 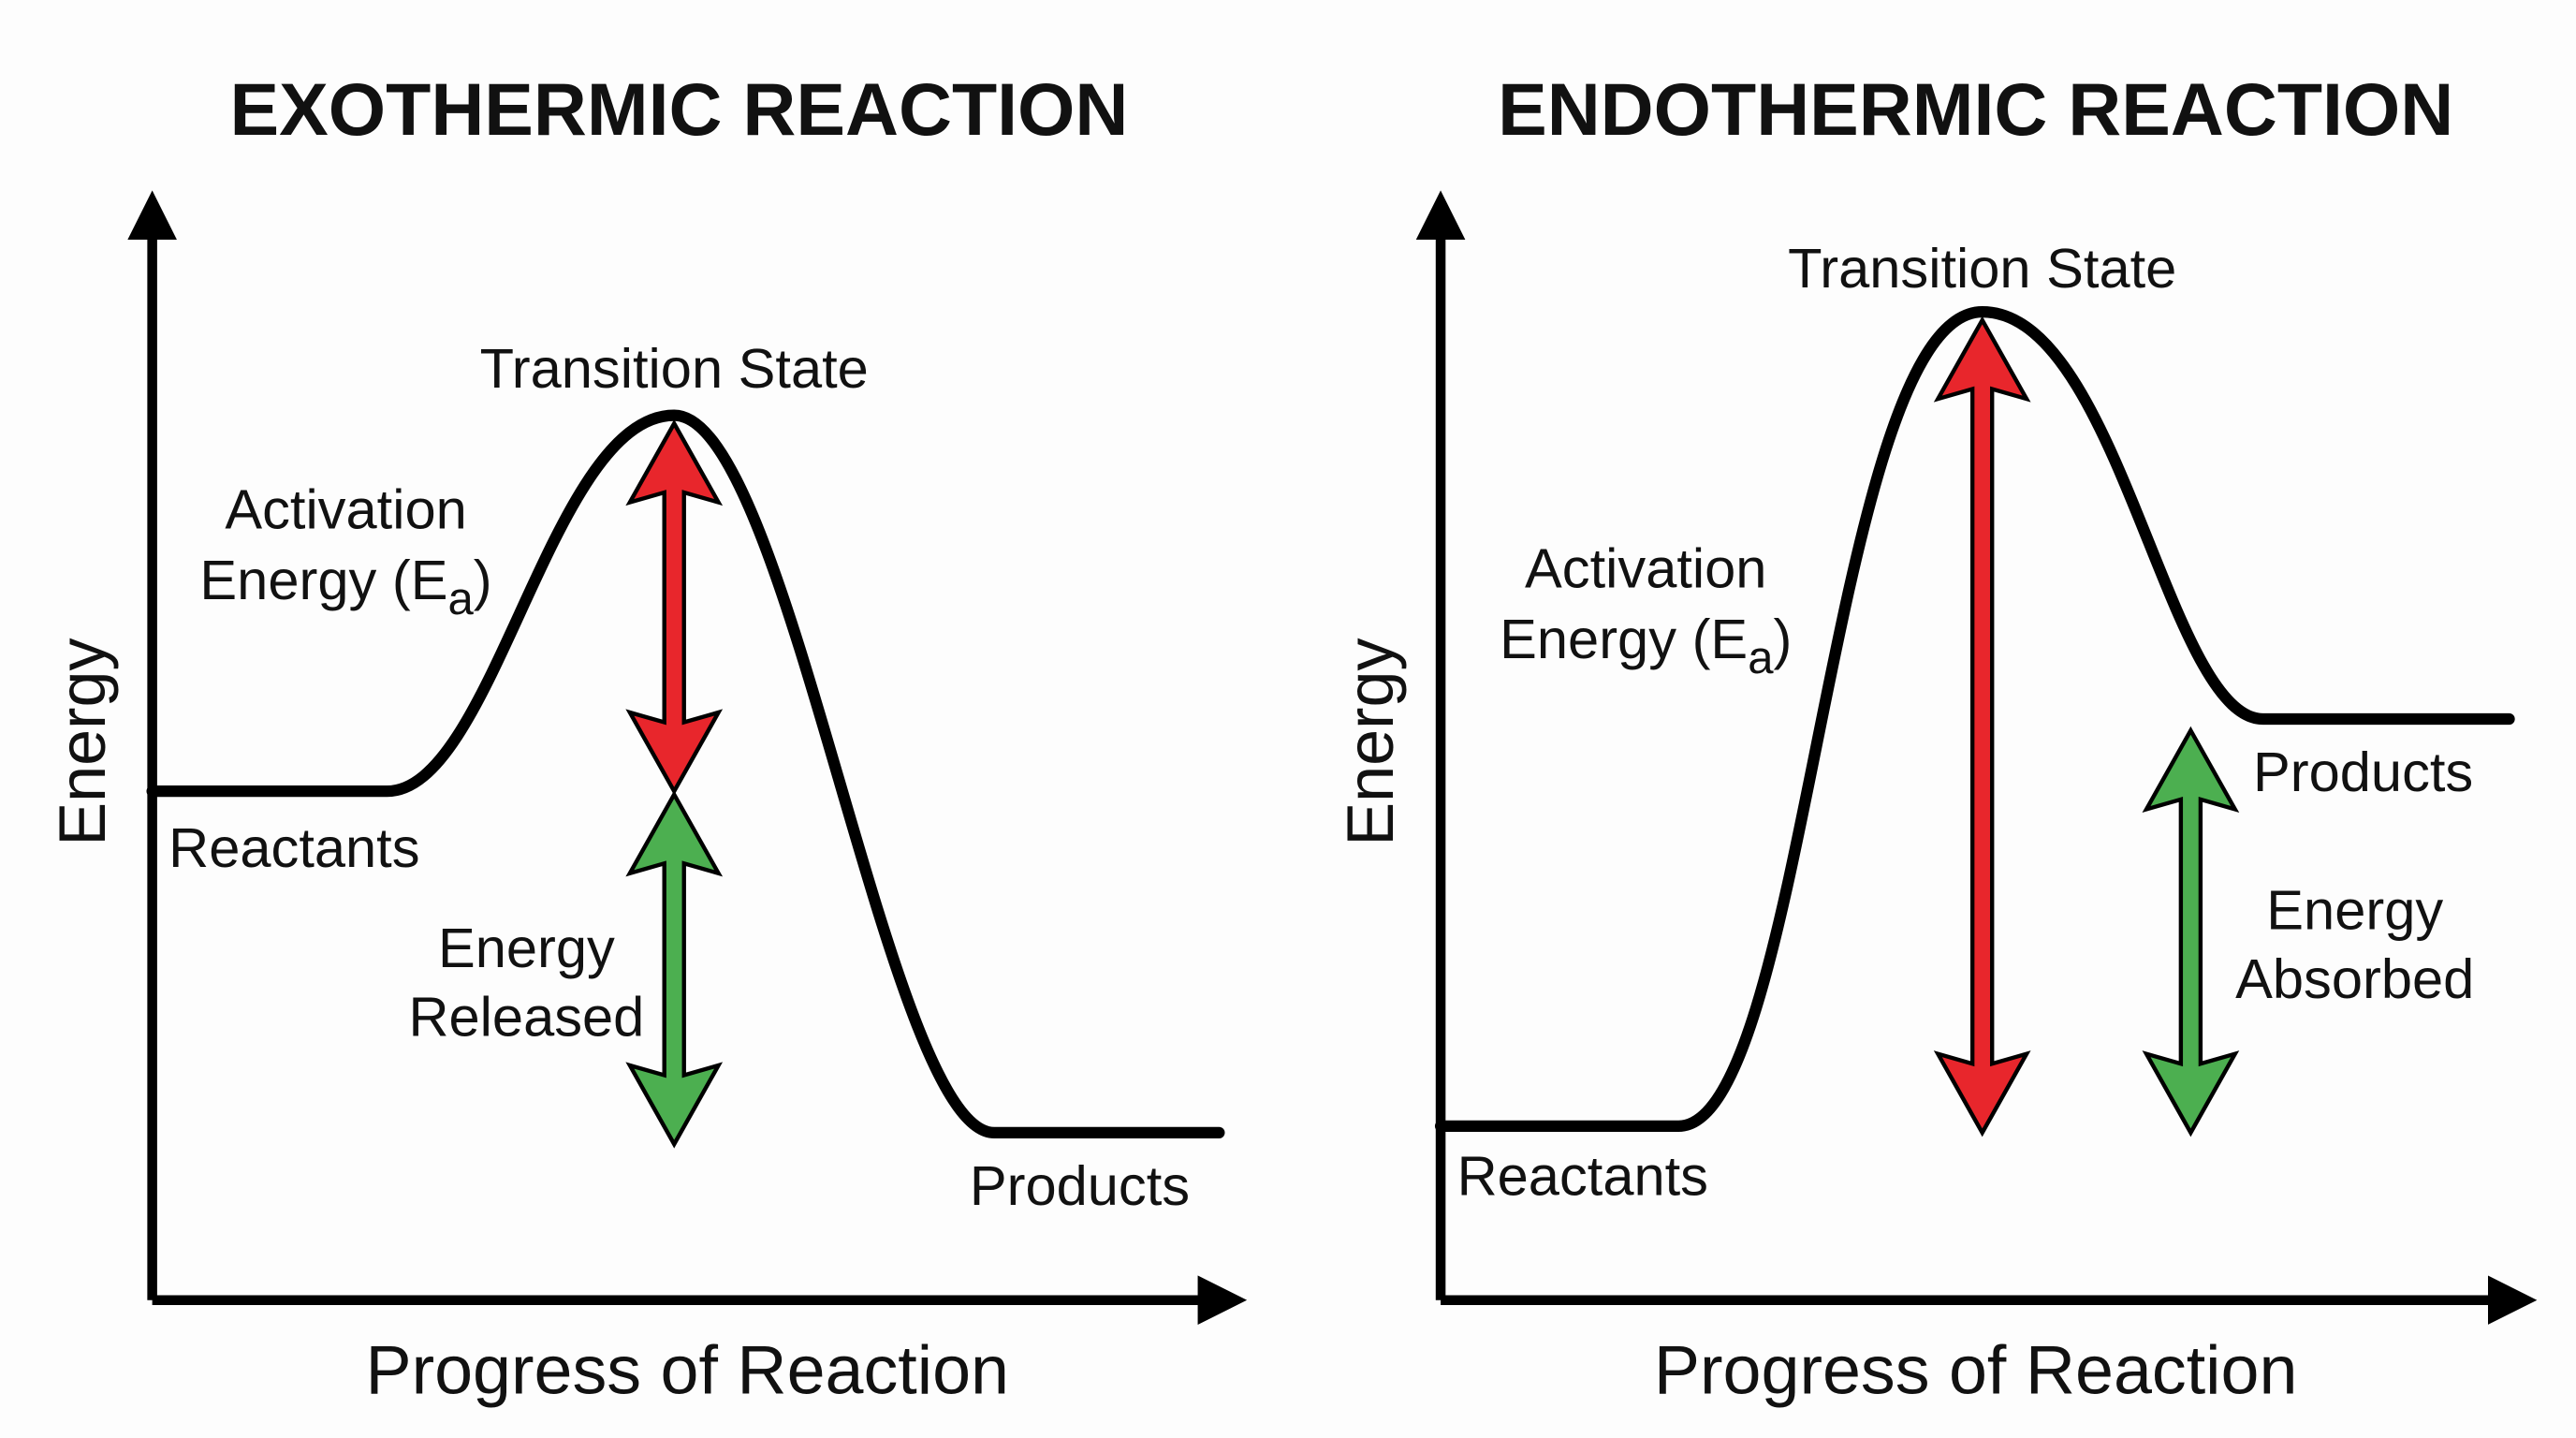 I want to click on energy-absorbed-line2: Absorbed, so click(x=2354, y=978).